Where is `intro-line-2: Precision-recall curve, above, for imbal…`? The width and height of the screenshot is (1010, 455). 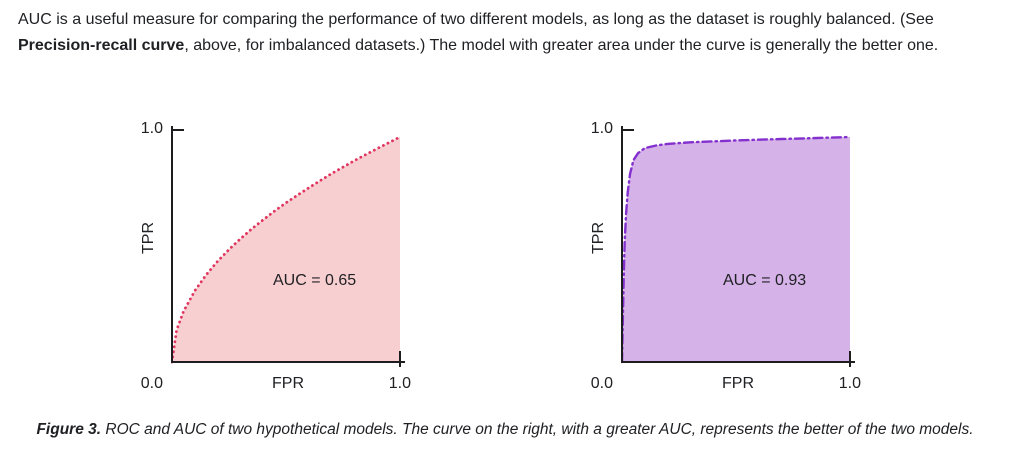 intro-line-2: Precision-recall curve, above, for imbal… is located at coordinates (478, 46).